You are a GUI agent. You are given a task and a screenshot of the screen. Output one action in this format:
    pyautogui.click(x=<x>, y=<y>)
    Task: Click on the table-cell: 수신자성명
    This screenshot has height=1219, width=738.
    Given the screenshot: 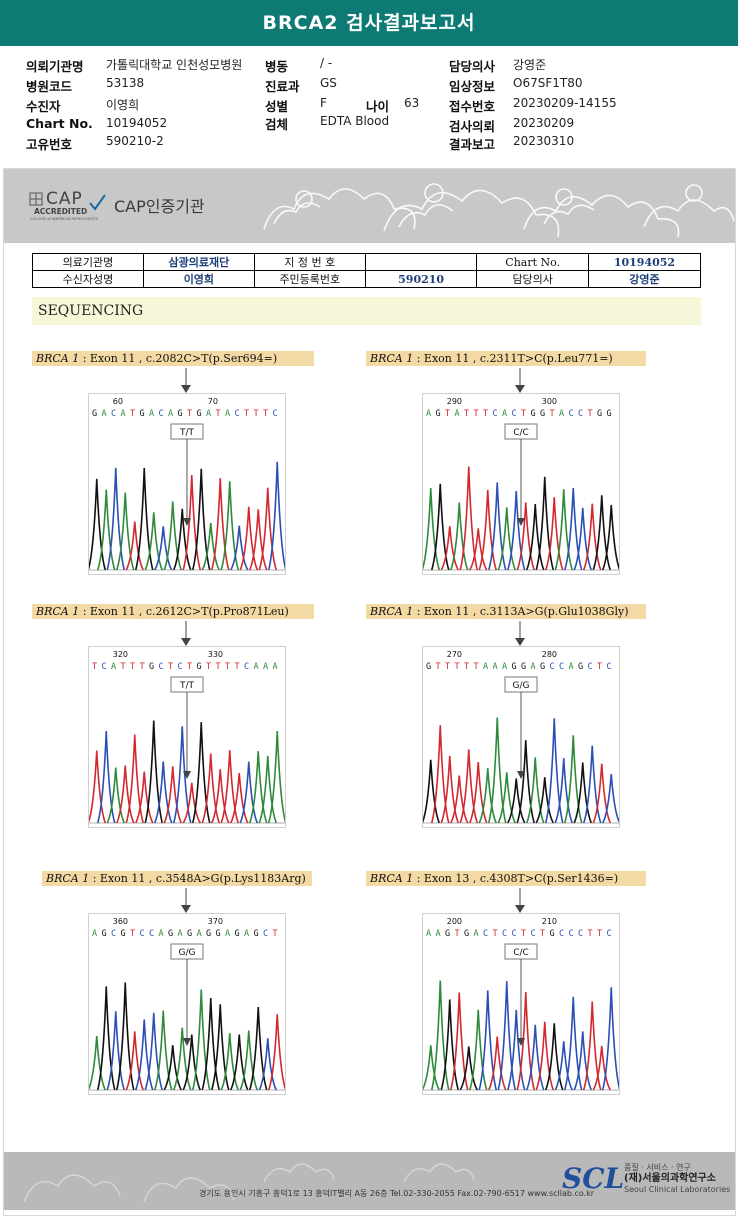 What is the action you would take?
    pyautogui.click(x=88, y=279)
    